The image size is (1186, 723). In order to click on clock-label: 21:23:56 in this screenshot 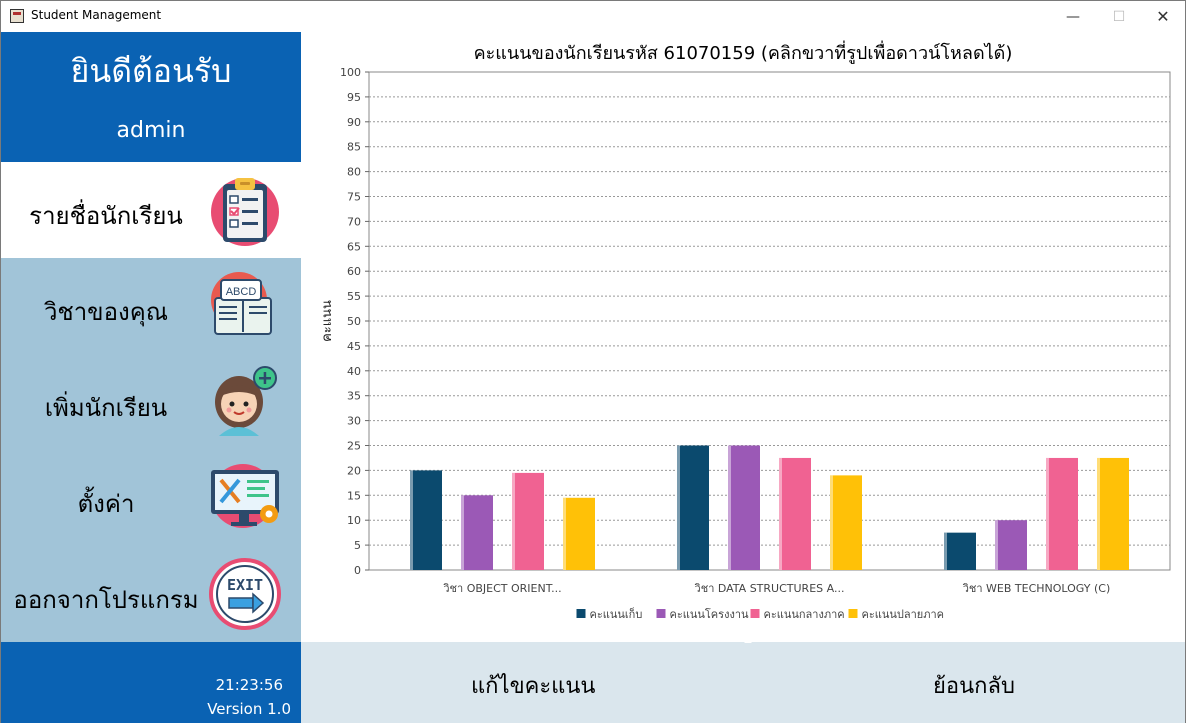, I will do `click(249, 685)`.